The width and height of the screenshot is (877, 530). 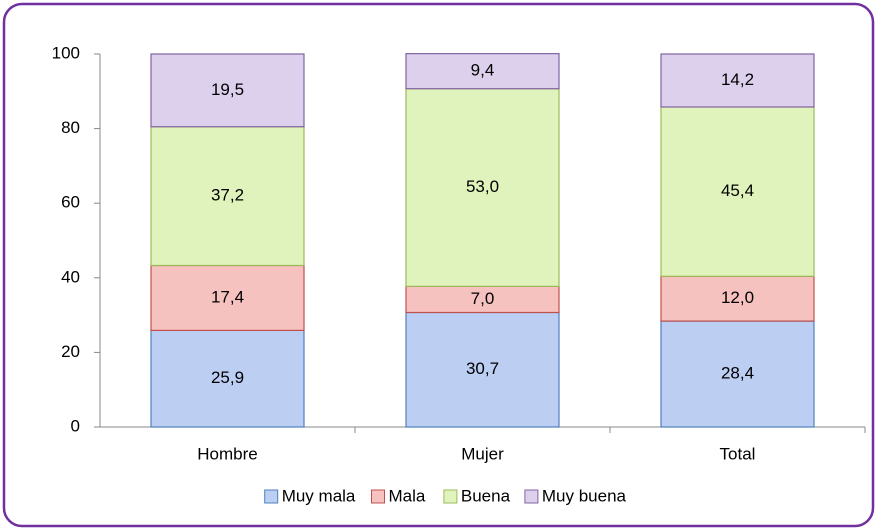 I want to click on value-label: 37,2, so click(x=227, y=195).